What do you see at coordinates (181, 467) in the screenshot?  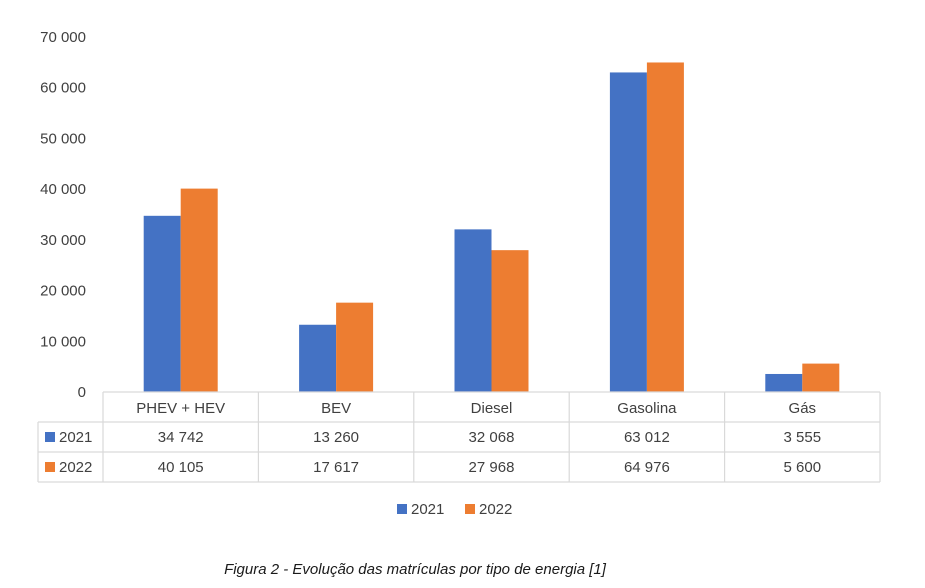 I see `table-cell: 40 105` at bounding box center [181, 467].